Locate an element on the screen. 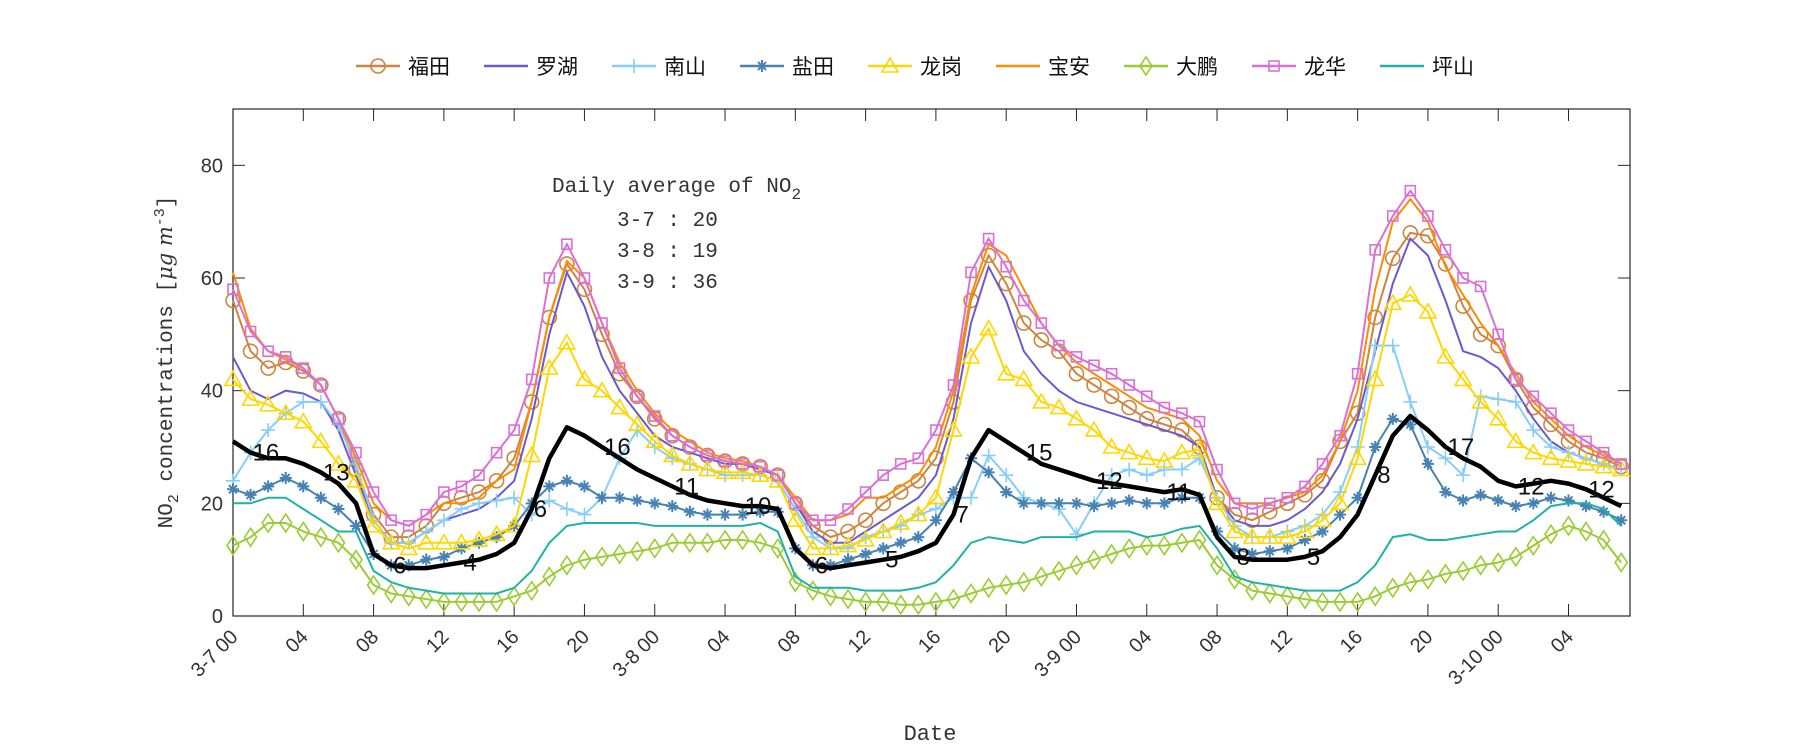  x-tick-label: 04 is located at coordinates (1562, 641).